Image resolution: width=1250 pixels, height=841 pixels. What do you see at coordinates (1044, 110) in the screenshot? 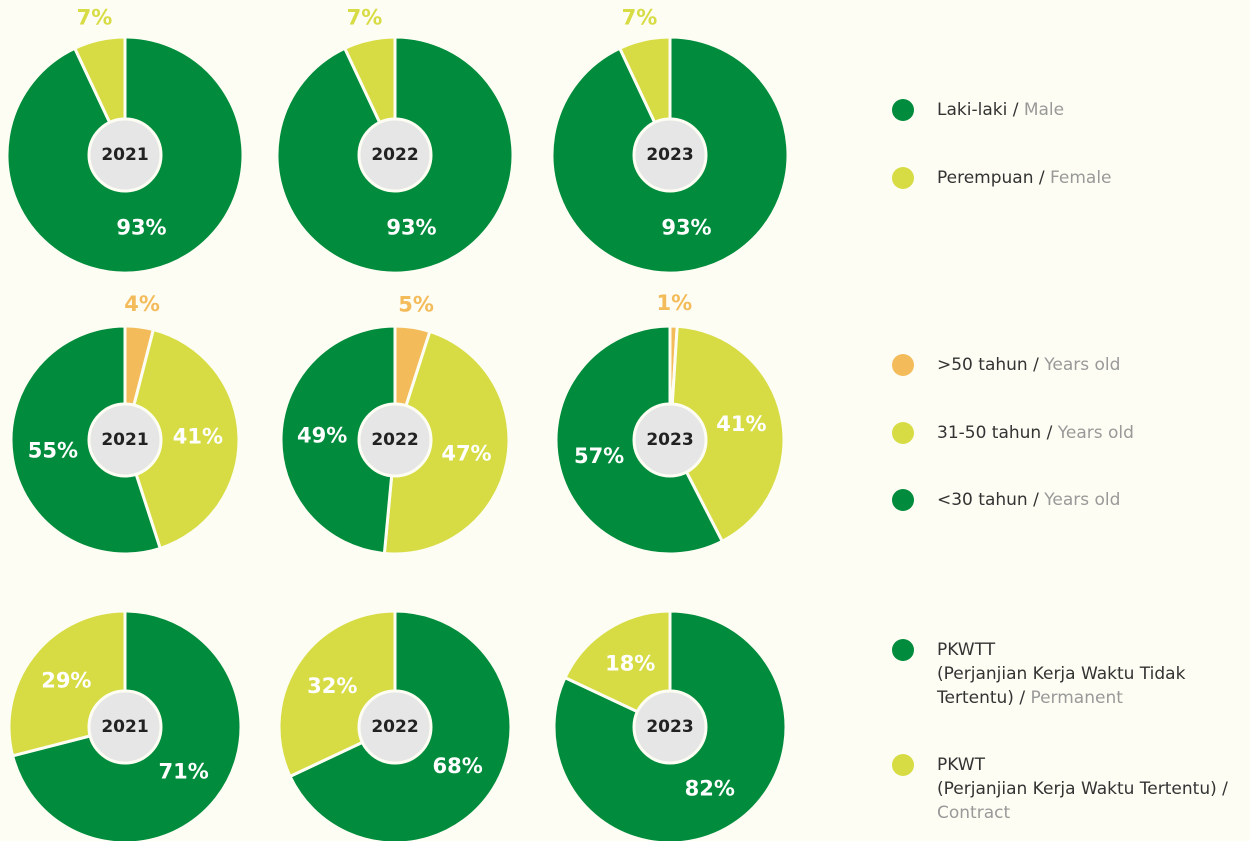
I see `legend-label-en: Male` at bounding box center [1044, 110].